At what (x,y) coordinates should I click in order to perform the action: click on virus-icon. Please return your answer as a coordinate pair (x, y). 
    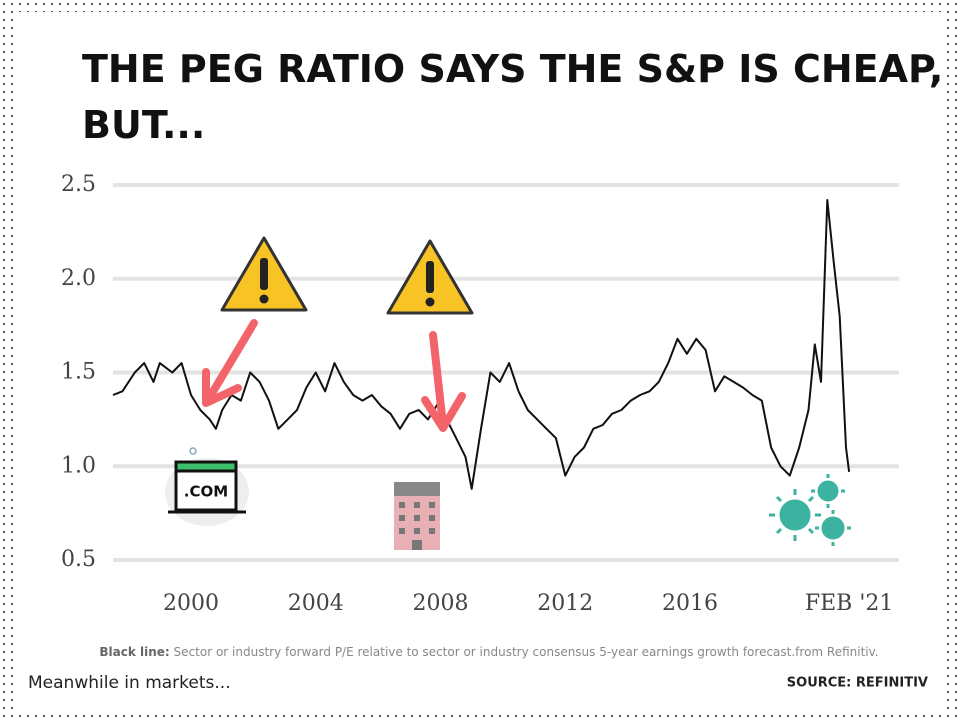
    Looking at the image, I should click on (810, 510).